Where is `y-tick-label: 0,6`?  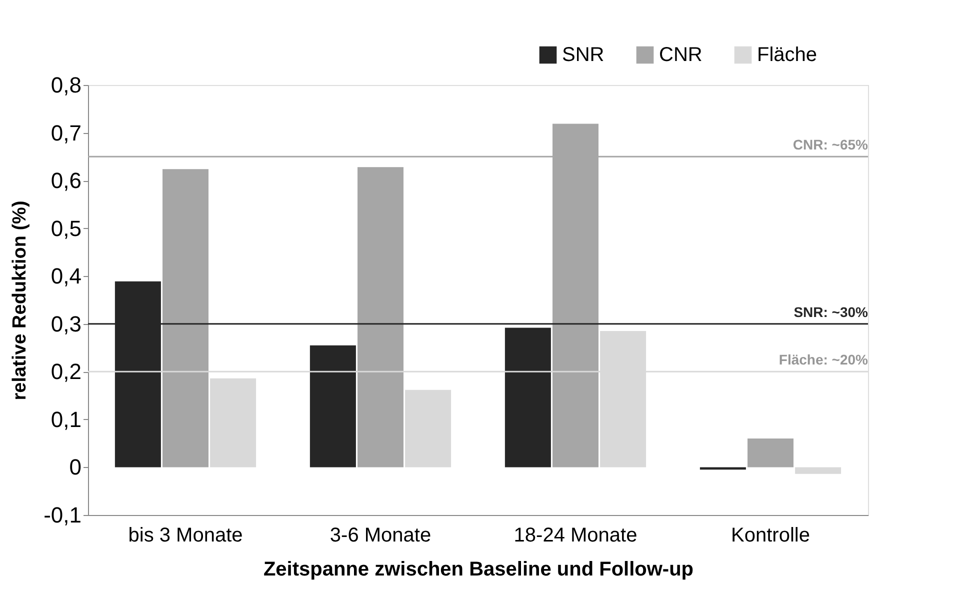 y-tick-label: 0,6 is located at coordinates (66, 181).